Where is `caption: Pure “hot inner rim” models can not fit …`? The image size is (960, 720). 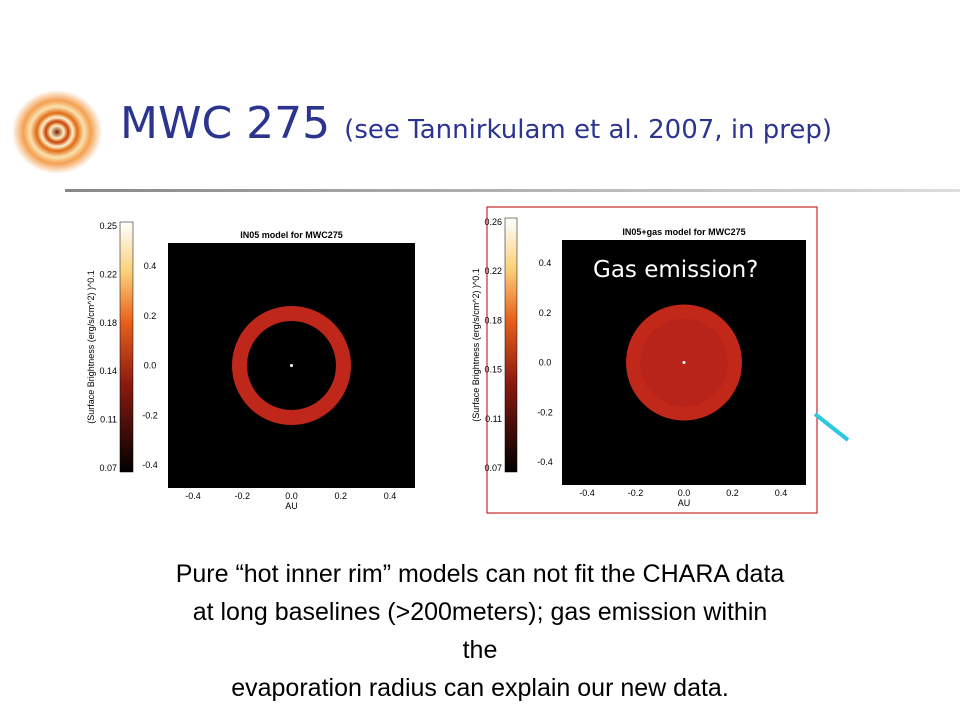
caption: Pure “hot inner rim” models can not fit … is located at coordinates (480, 631).